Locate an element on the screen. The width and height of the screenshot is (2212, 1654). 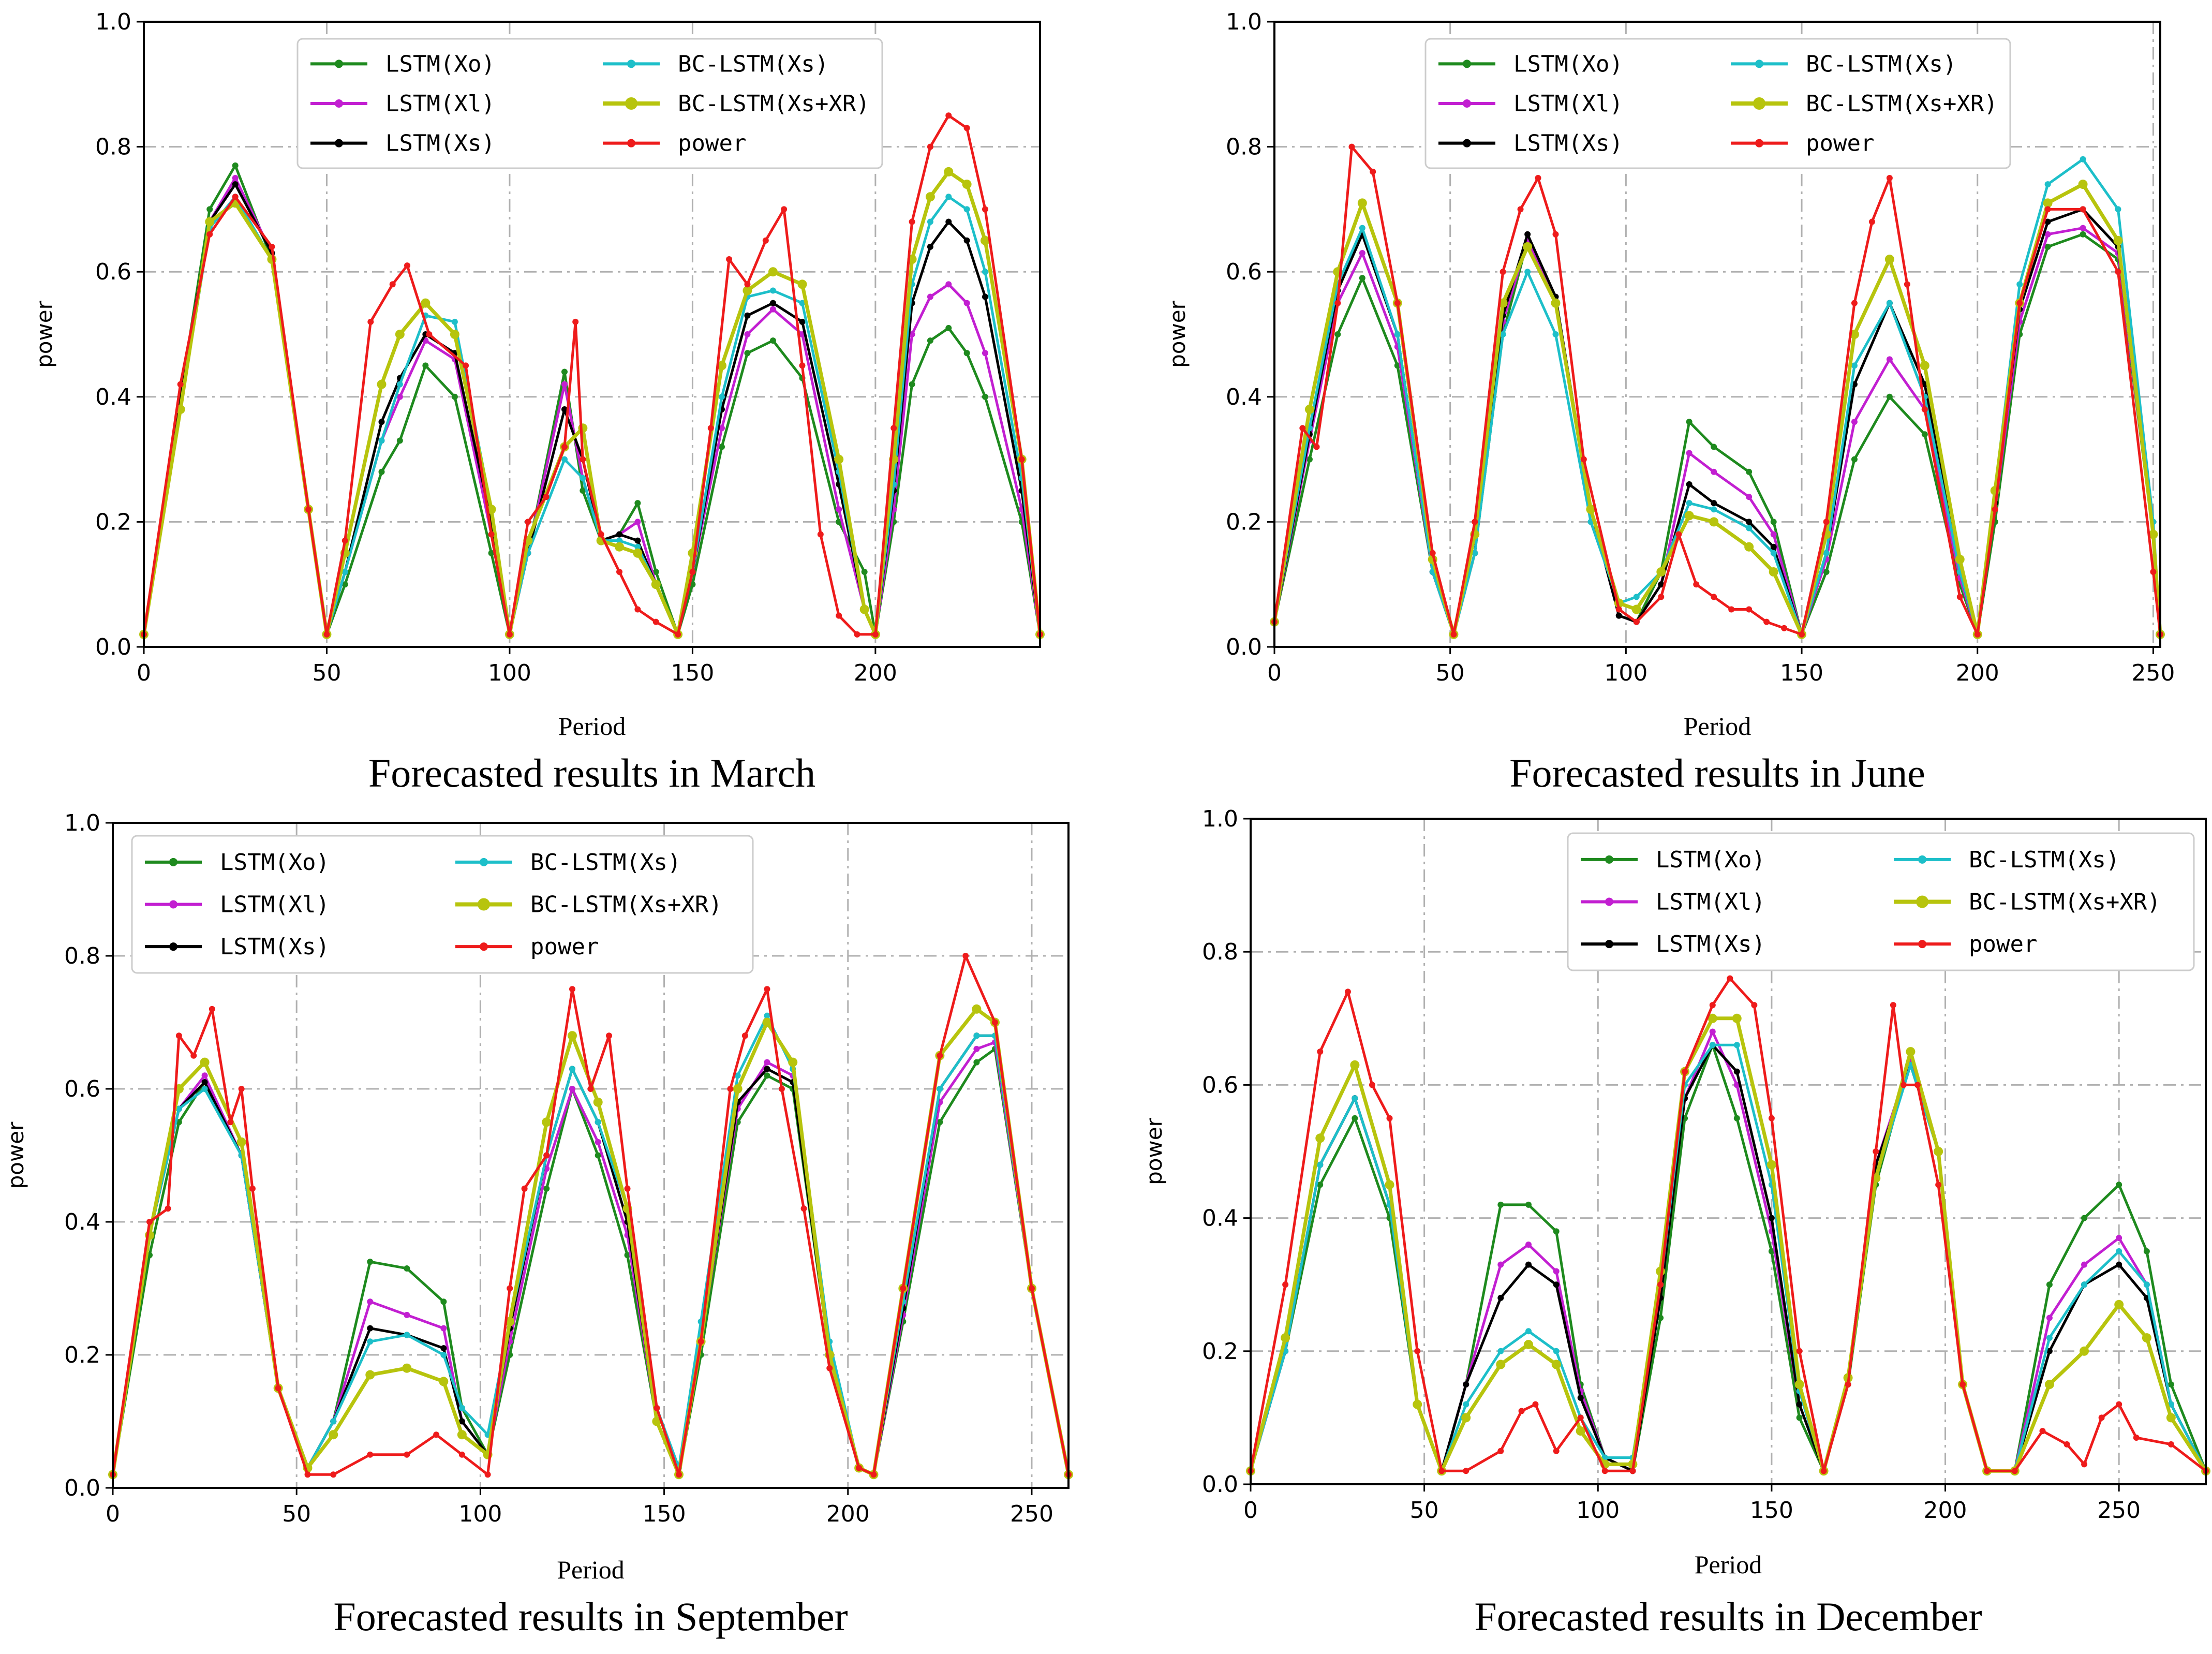
chart-caption: Forecasted results in June is located at coordinates (1717, 772).